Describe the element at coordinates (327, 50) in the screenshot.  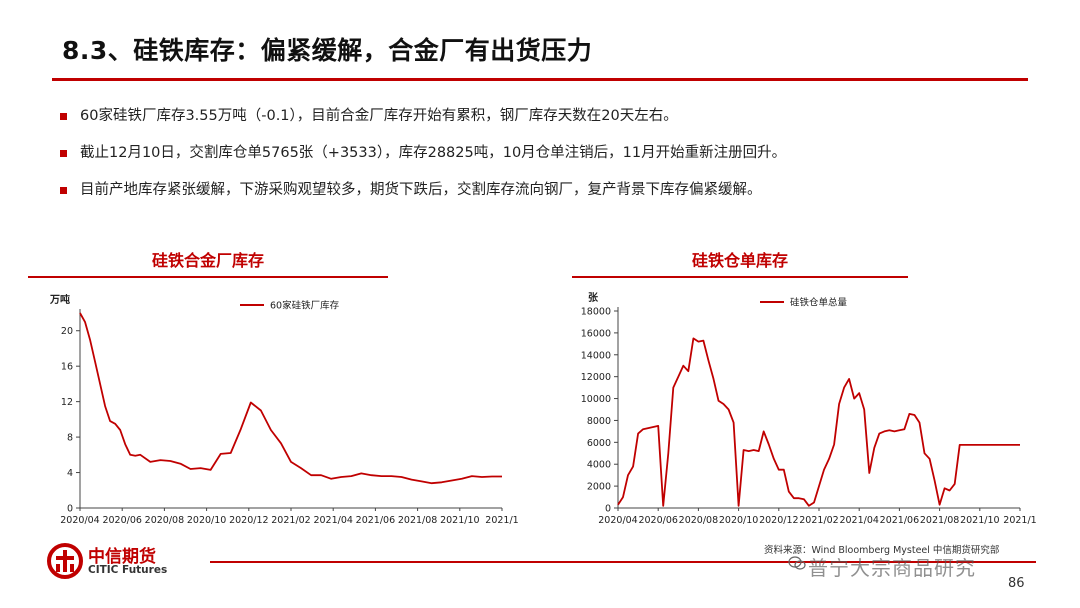
I see `slide-title: 8.3、硅铁库存：偏紧缓解，合金厂有出货压力` at that location.